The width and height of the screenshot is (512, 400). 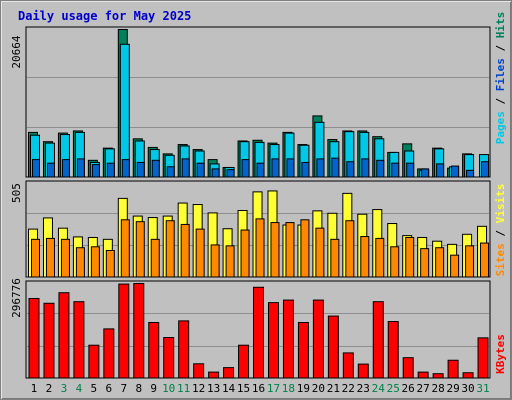 I want to click on legend-sites-visits: Sites / Visits, so click(x=500, y=230).